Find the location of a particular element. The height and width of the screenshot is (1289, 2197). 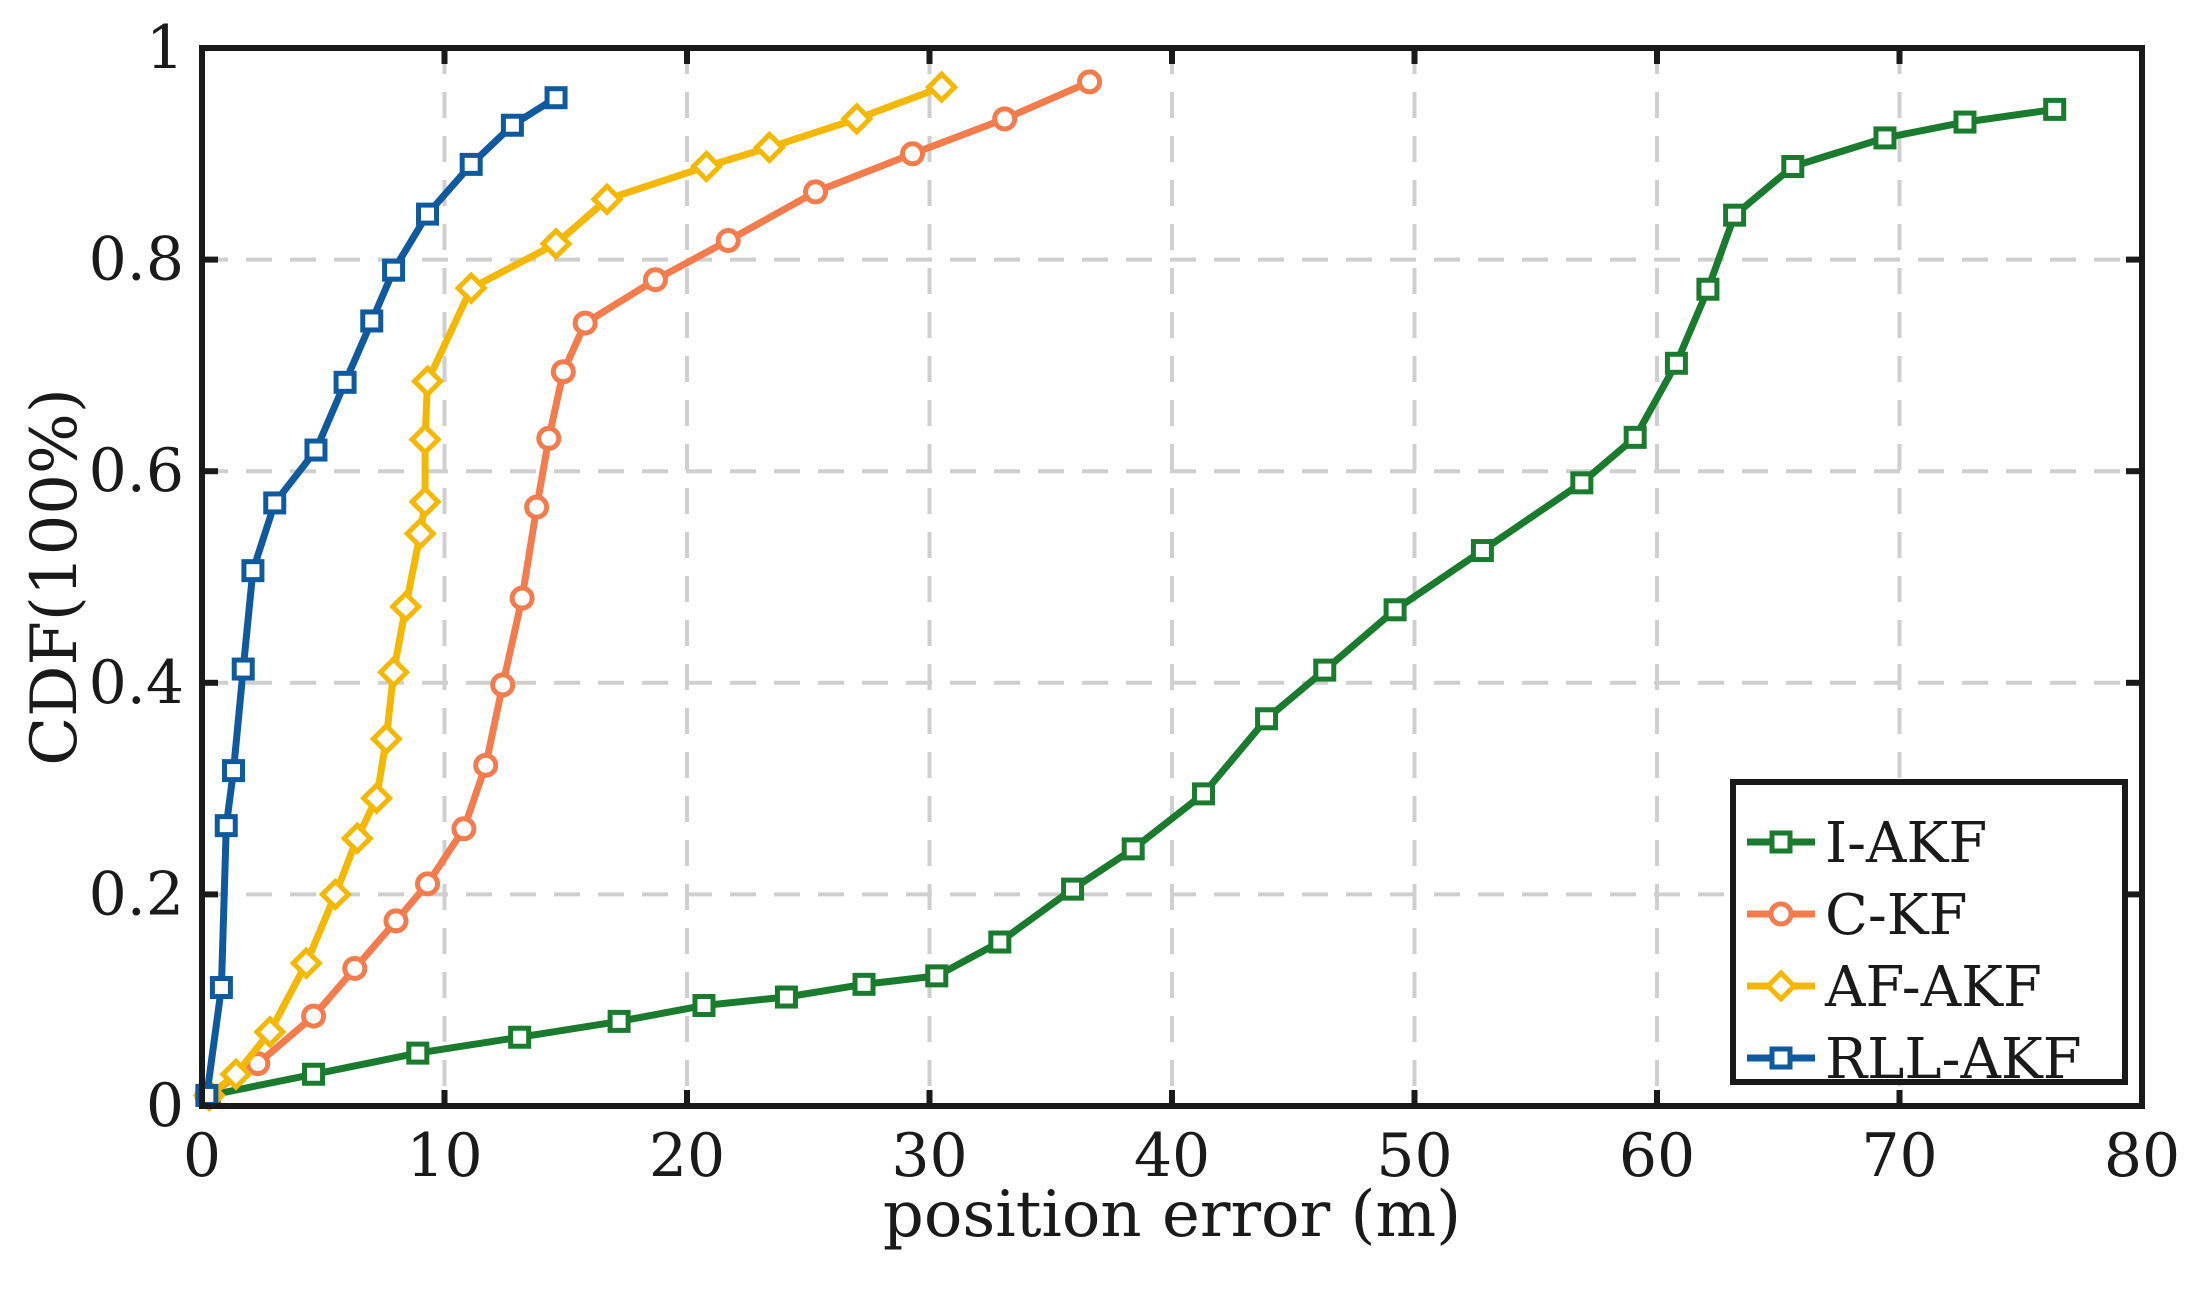

legend-box is located at coordinates (1929, 932).